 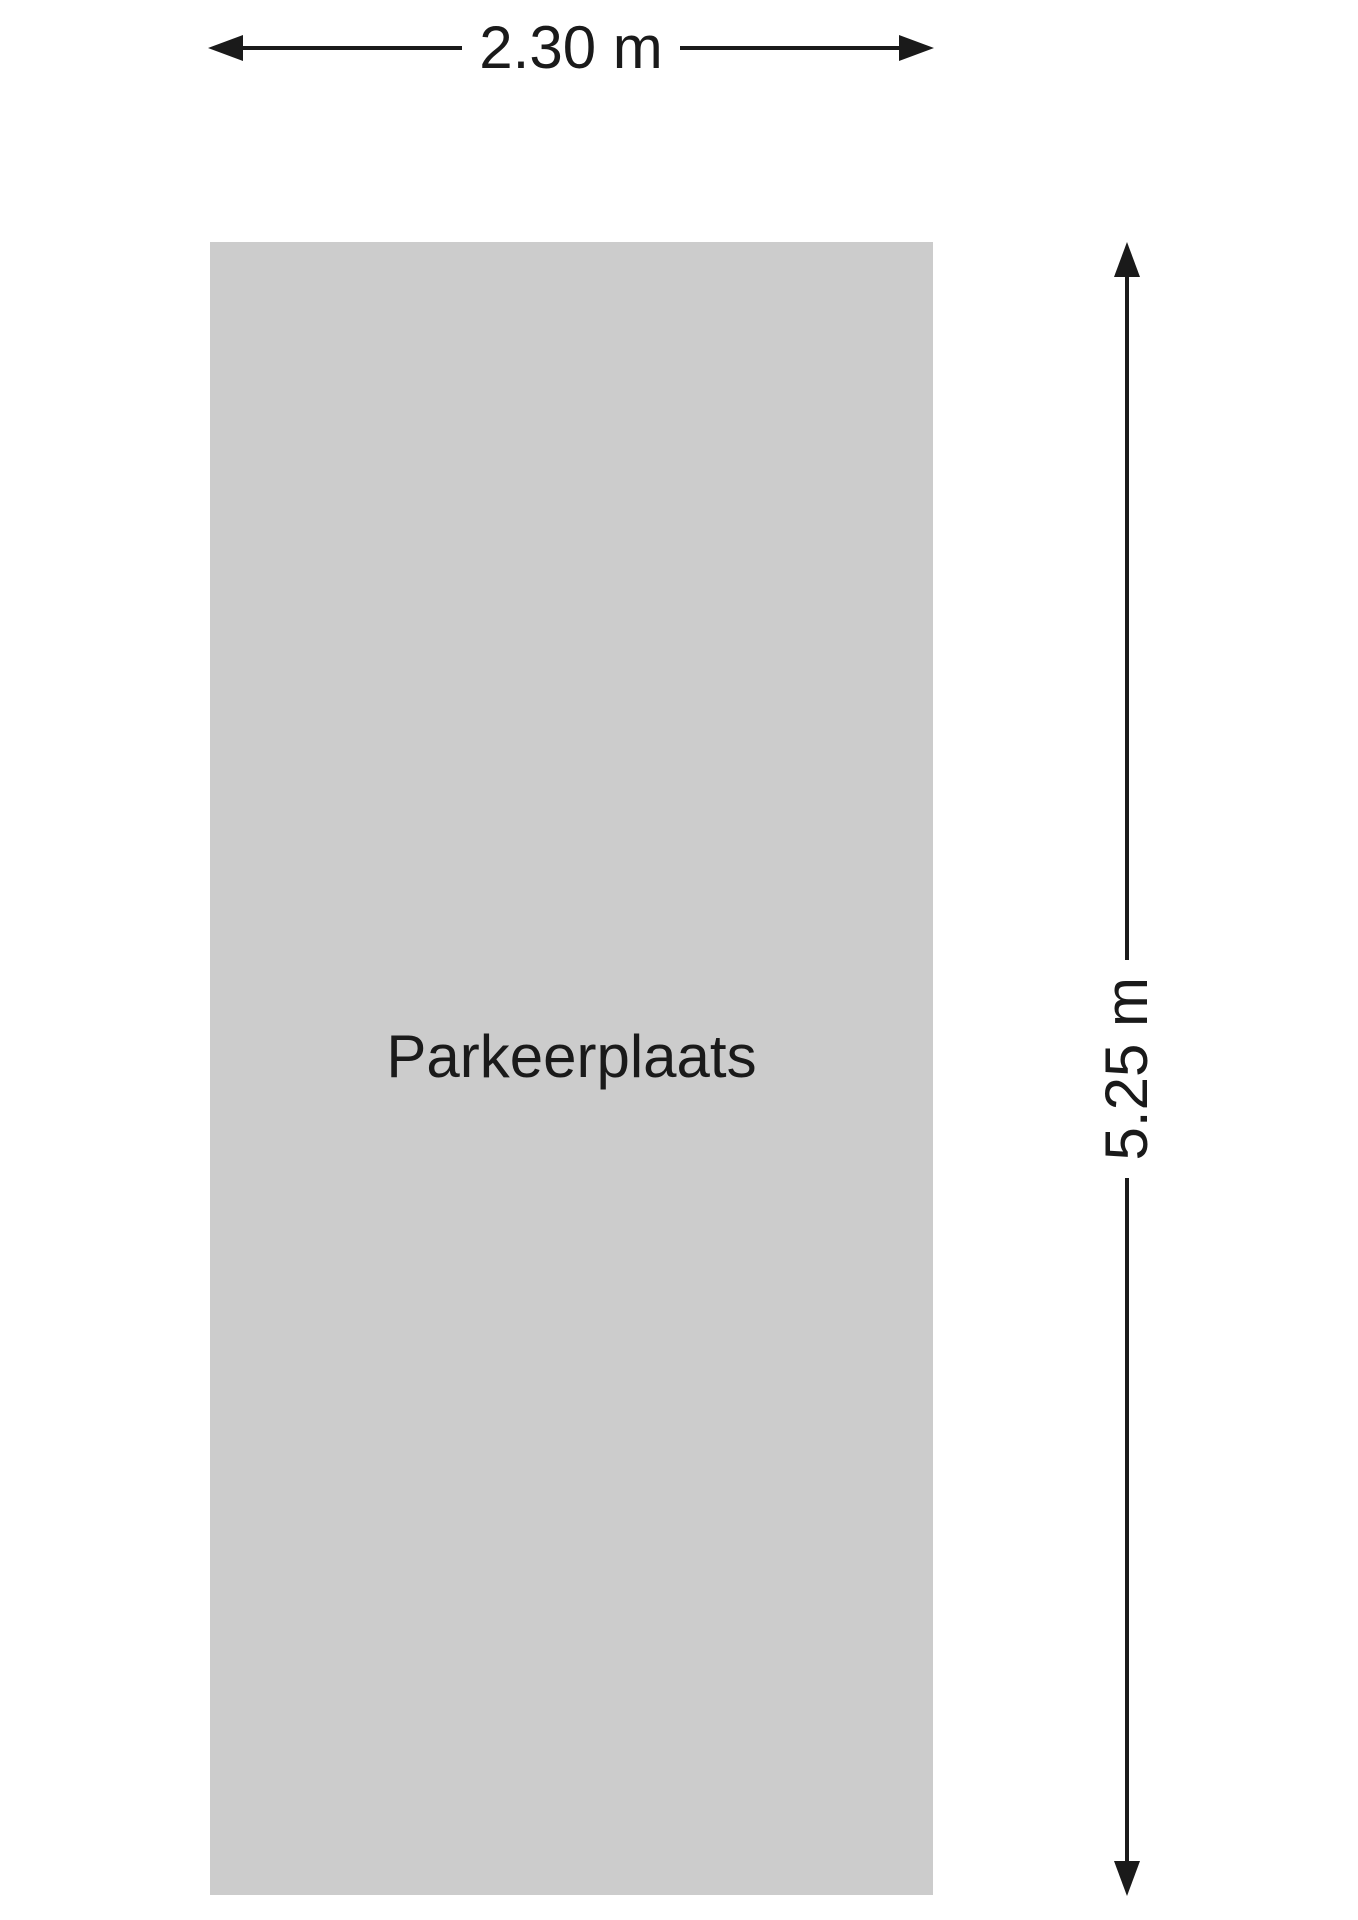 I want to click on width-dimension-label: 2.30 m, so click(x=571, y=47).